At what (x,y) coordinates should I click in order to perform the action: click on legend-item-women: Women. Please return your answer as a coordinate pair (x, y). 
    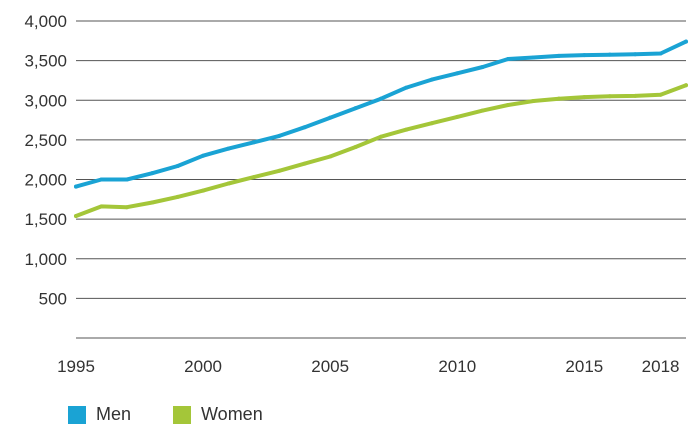
    Looking at the image, I should click on (218, 414).